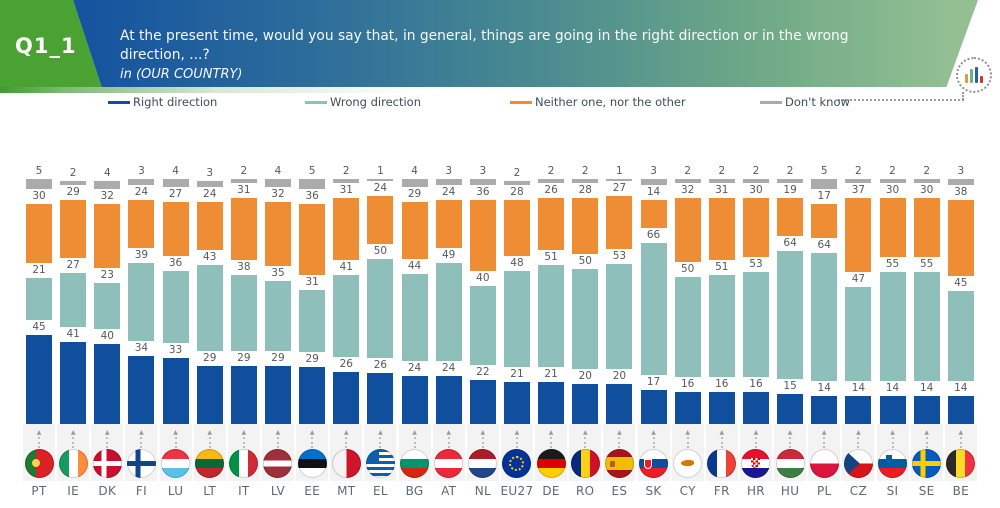 The width and height of the screenshot is (1000, 508). I want to click on column-base-hu: ▲, so click(790, 452).